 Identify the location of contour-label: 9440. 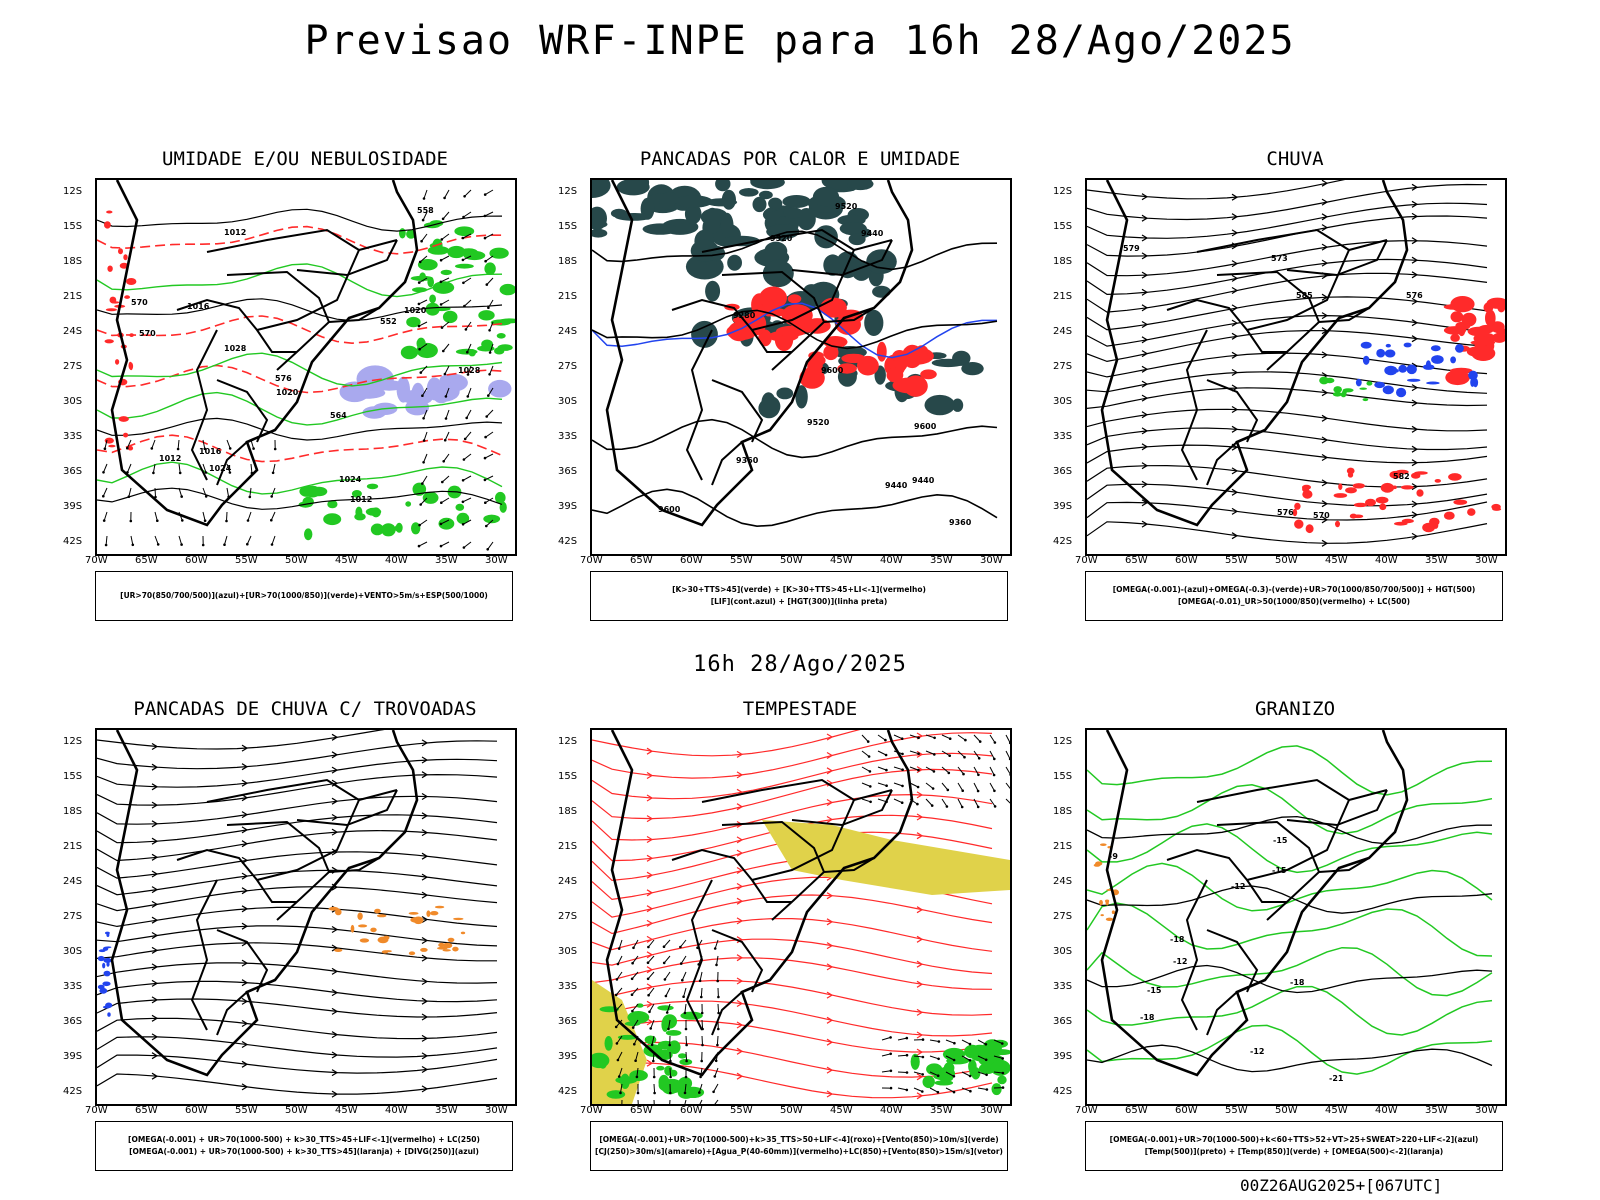
(896, 485).